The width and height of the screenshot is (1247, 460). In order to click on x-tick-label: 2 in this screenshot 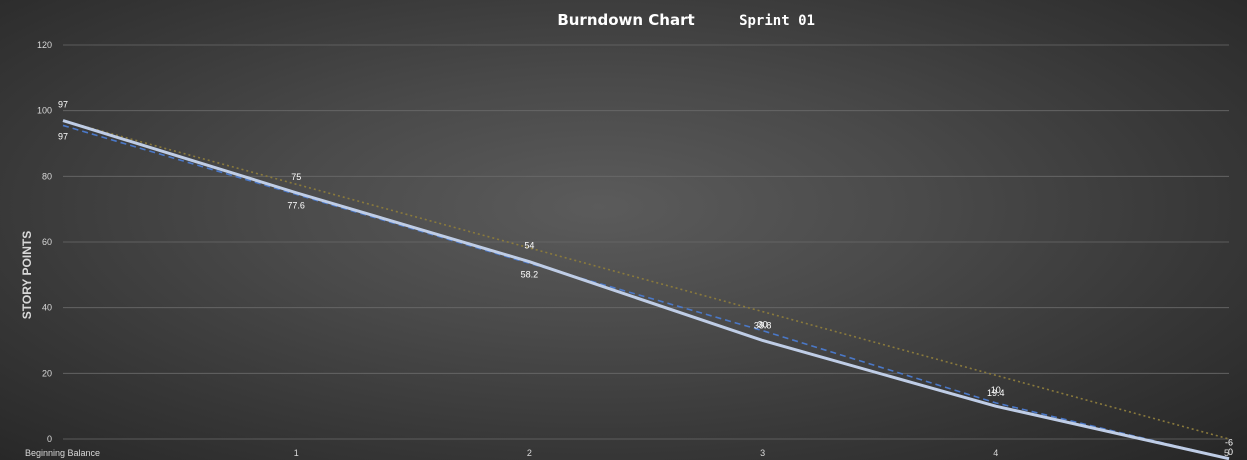, I will do `click(529, 453)`.